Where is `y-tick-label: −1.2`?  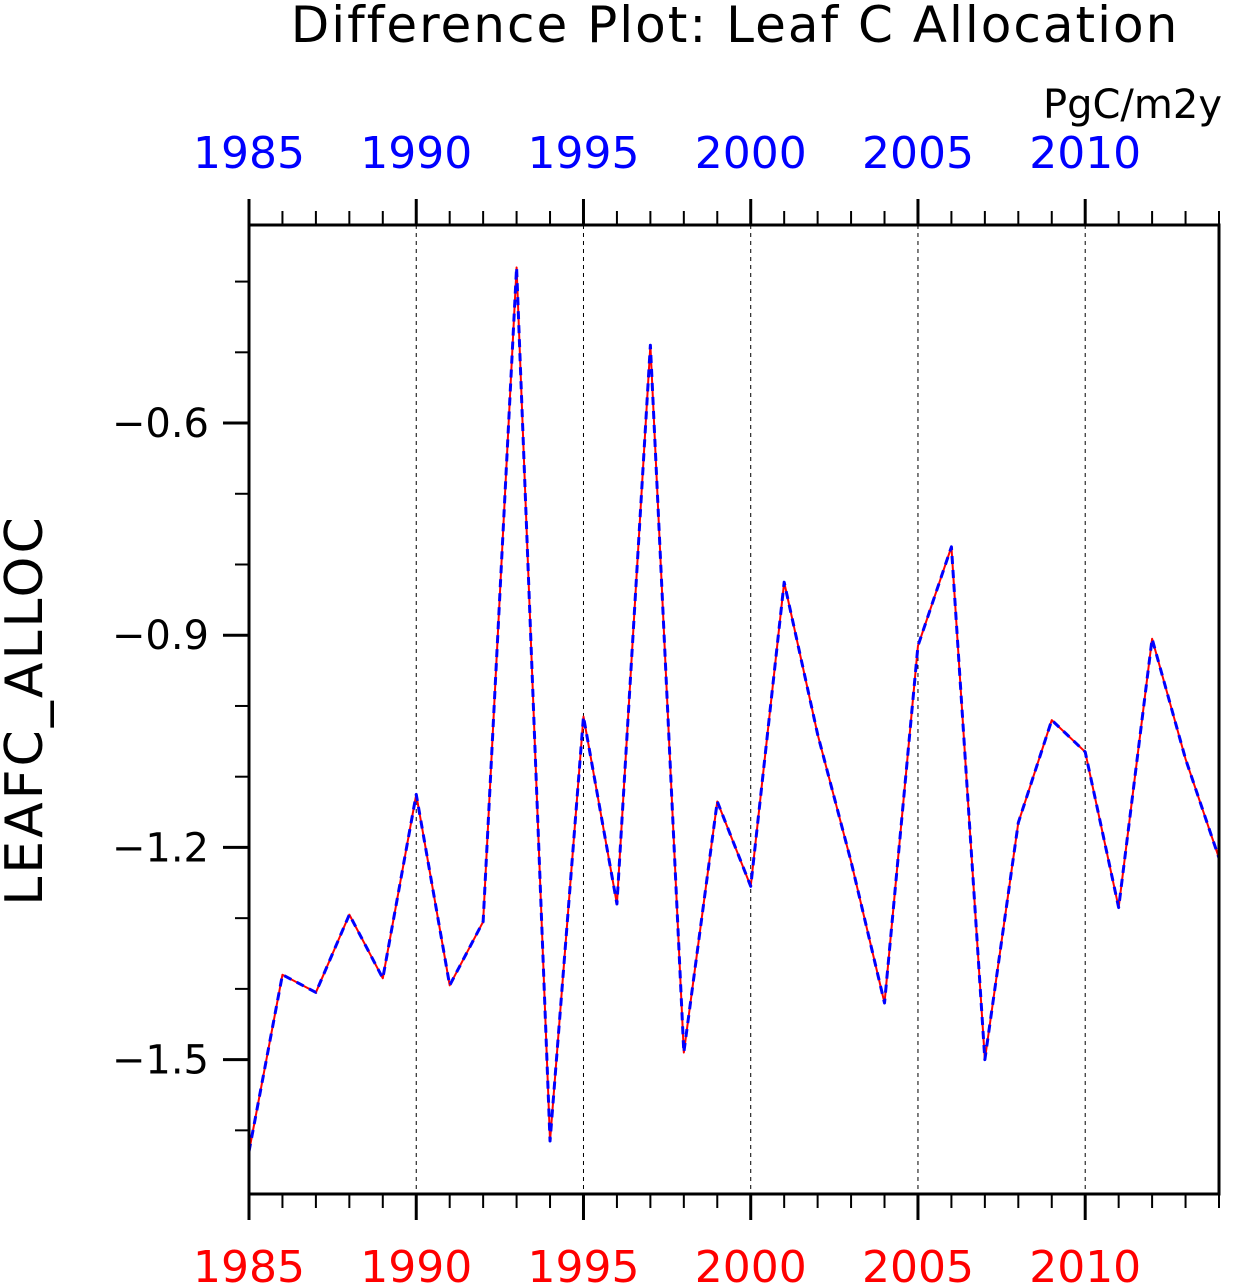
y-tick-label: −1.2 is located at coordinates (160, 848).